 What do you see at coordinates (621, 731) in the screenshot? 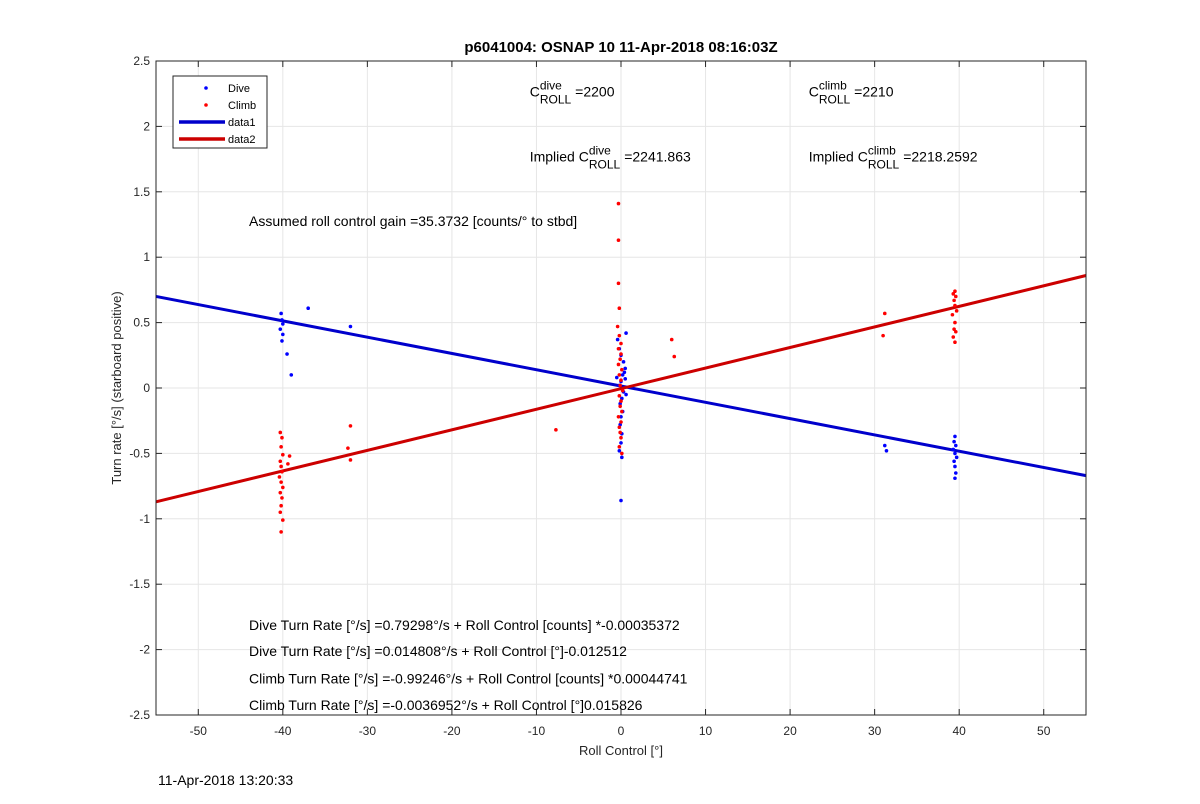
I see `x-tick-label: 0` at bounding box center [621, 731].